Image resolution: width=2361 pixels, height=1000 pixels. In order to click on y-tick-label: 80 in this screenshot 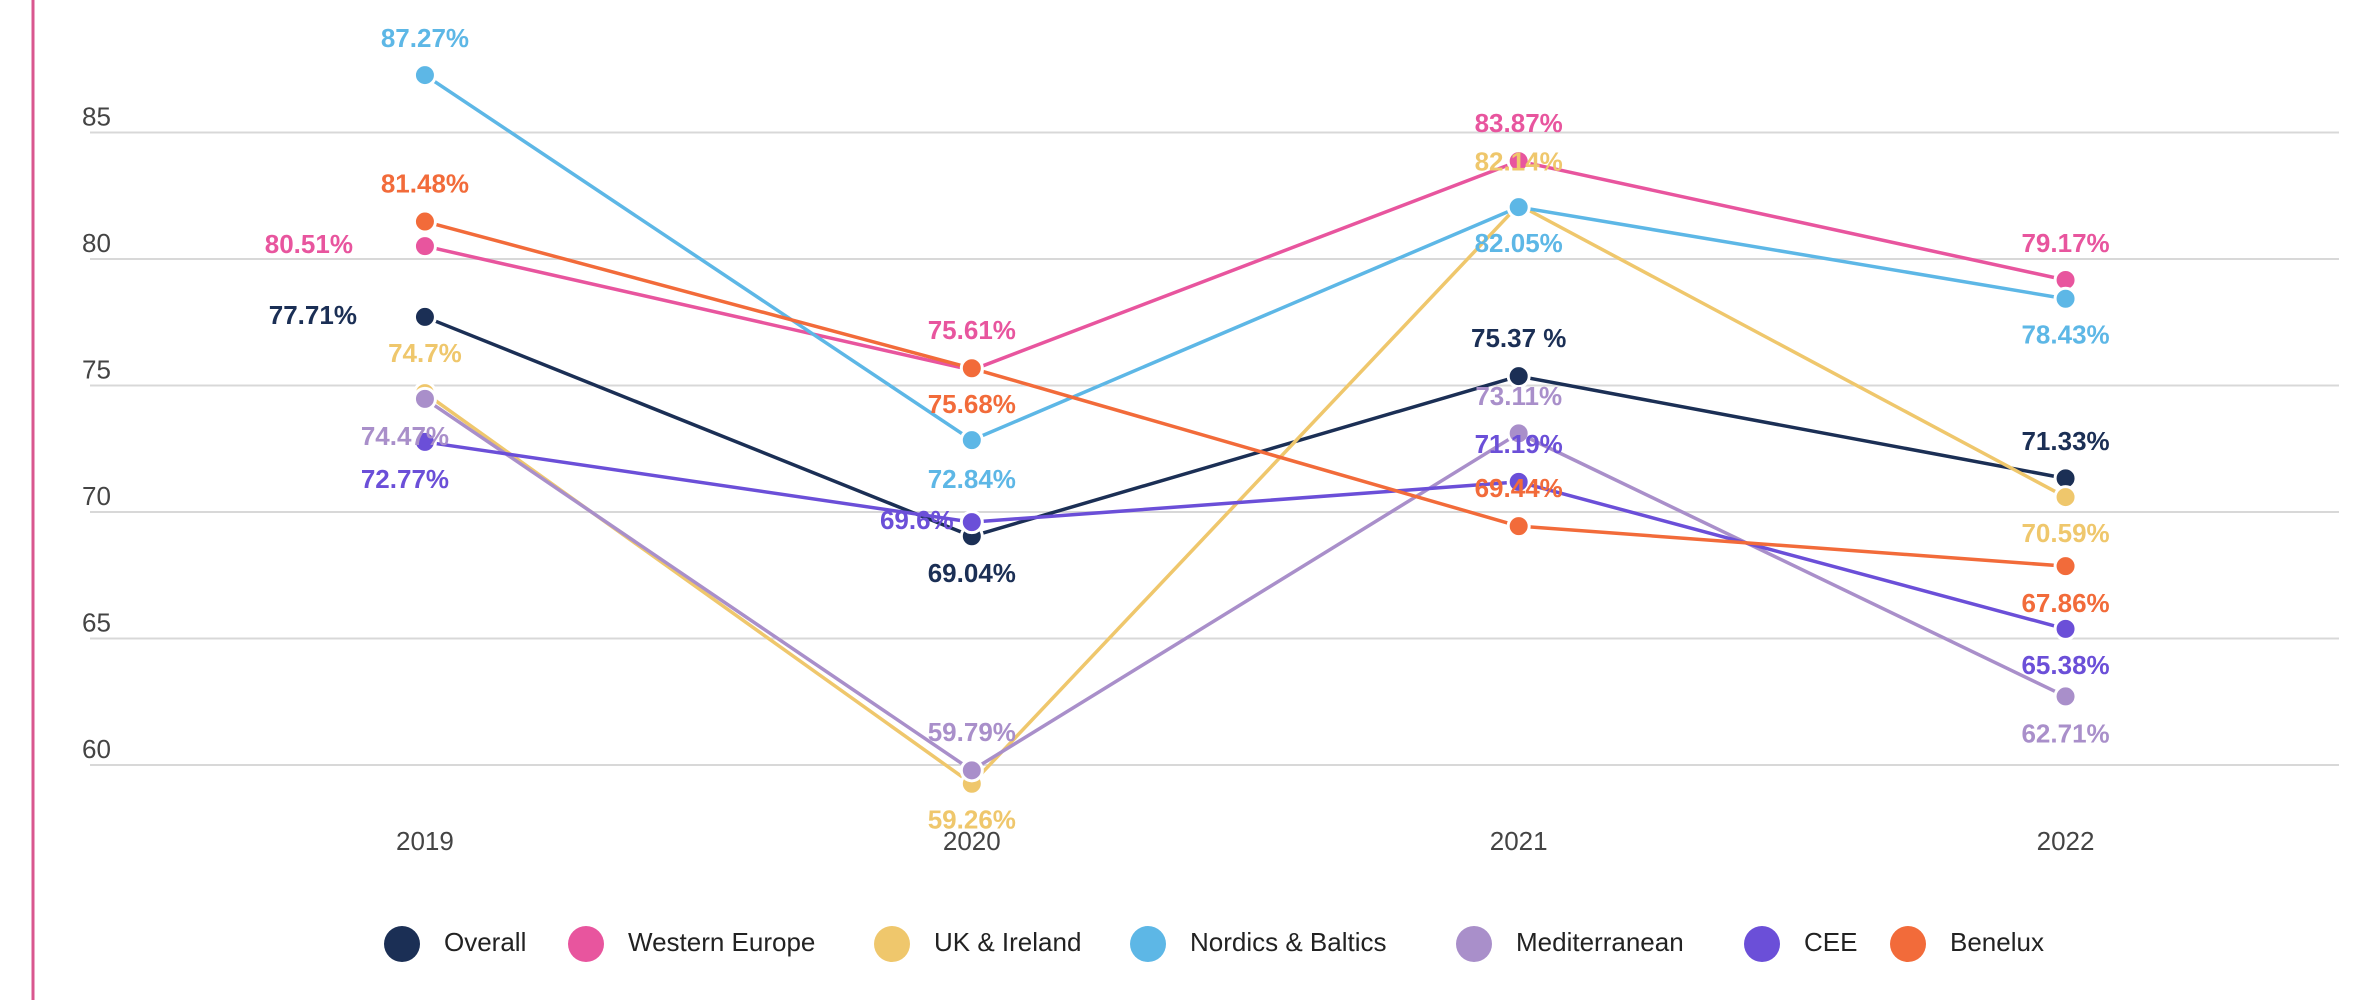, I will do `click(96, 243)`.